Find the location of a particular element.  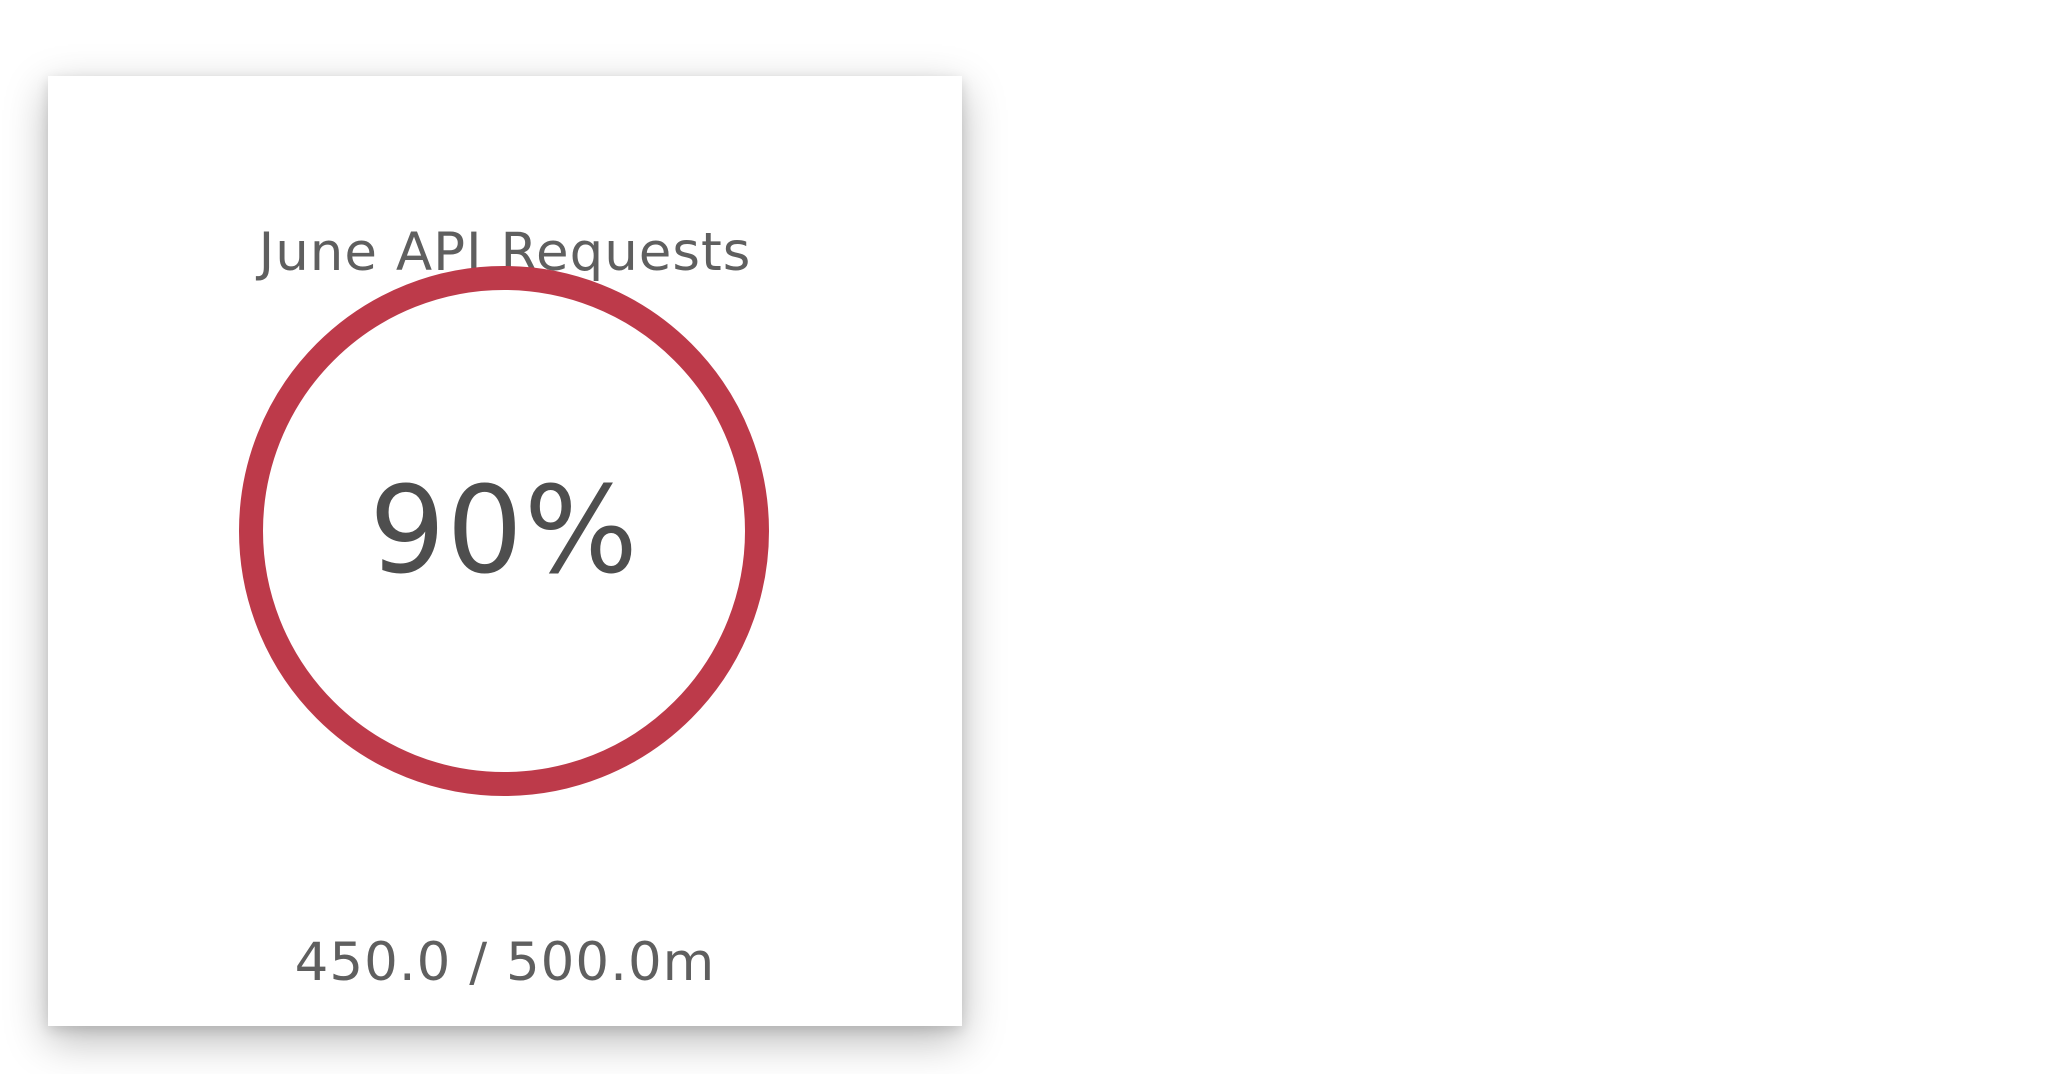

usage-gauge: 90% is located at coordinates (504, 531).